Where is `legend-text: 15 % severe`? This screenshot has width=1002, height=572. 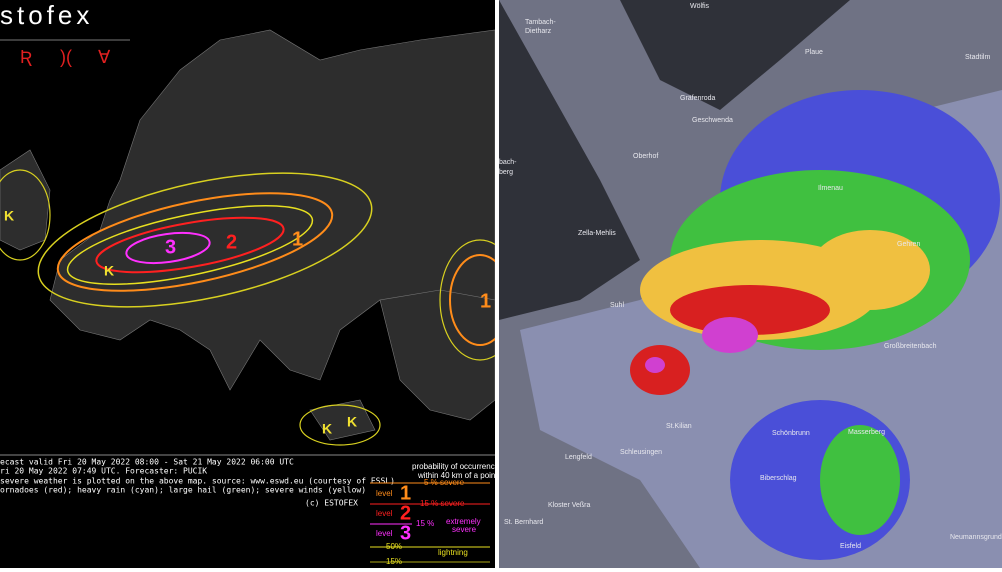 legend-text: 15 % severe is located at coordinates (442, 503).